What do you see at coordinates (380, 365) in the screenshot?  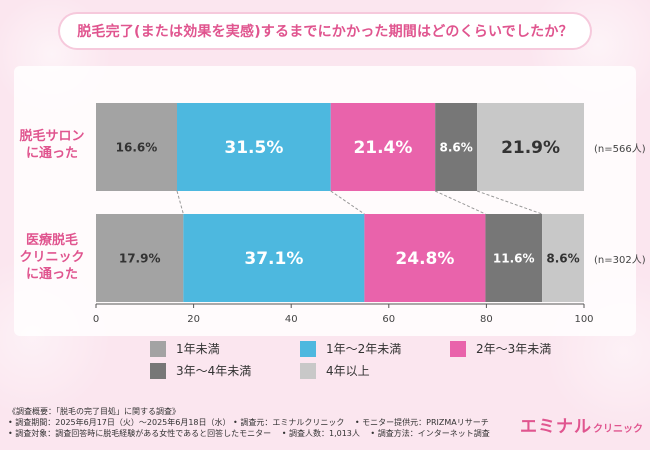 I see `chart-legend: 1年未満 1年～2年未満 2年～3年未満 3年～4年未満 4年以上` at bounding box center [380, 365].